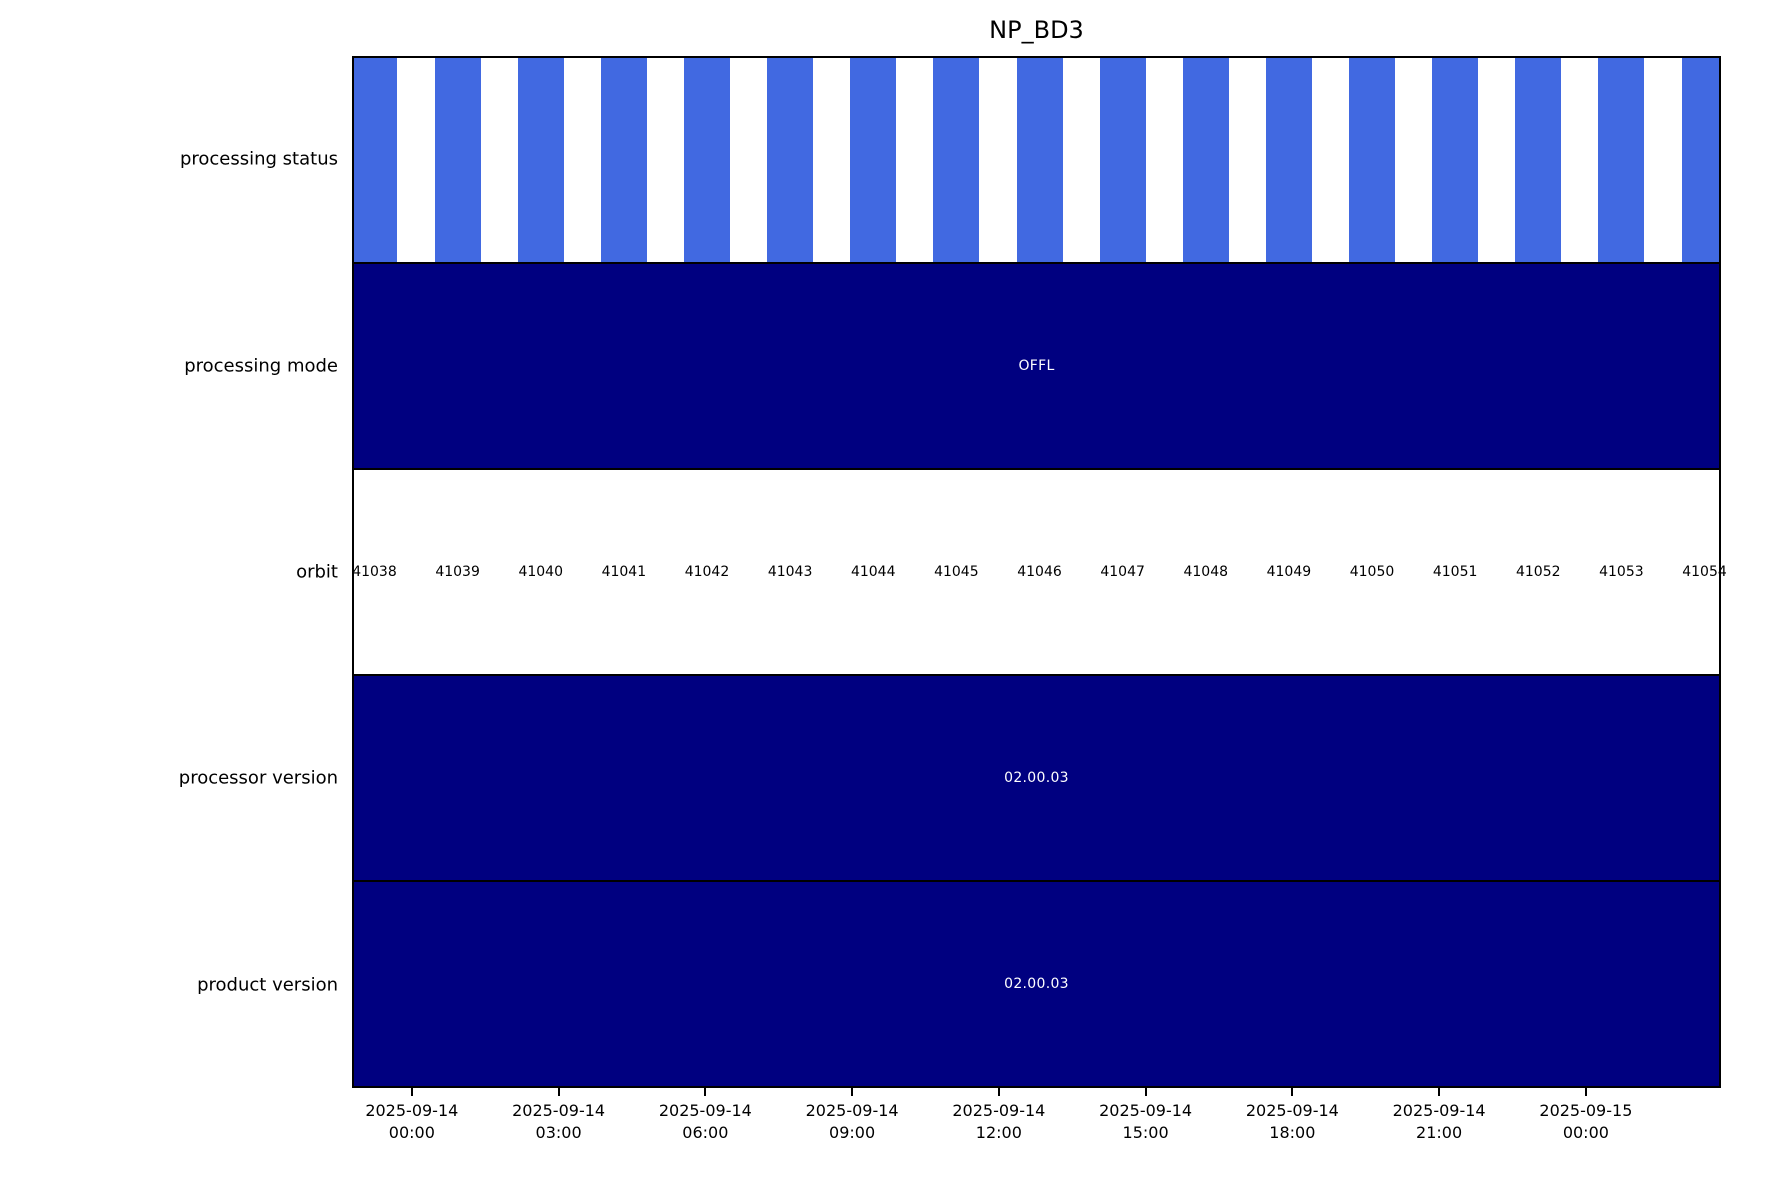 Image resolution: width=1771 pixels, height=1181 pixels. I want to click on x-tick-label: 2025-09-14 12:00, so click(998, 1121).